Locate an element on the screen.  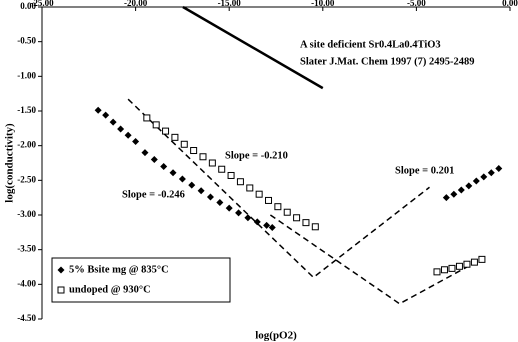
x-tick-label: -20.00 is located at coordinates (136, 4).